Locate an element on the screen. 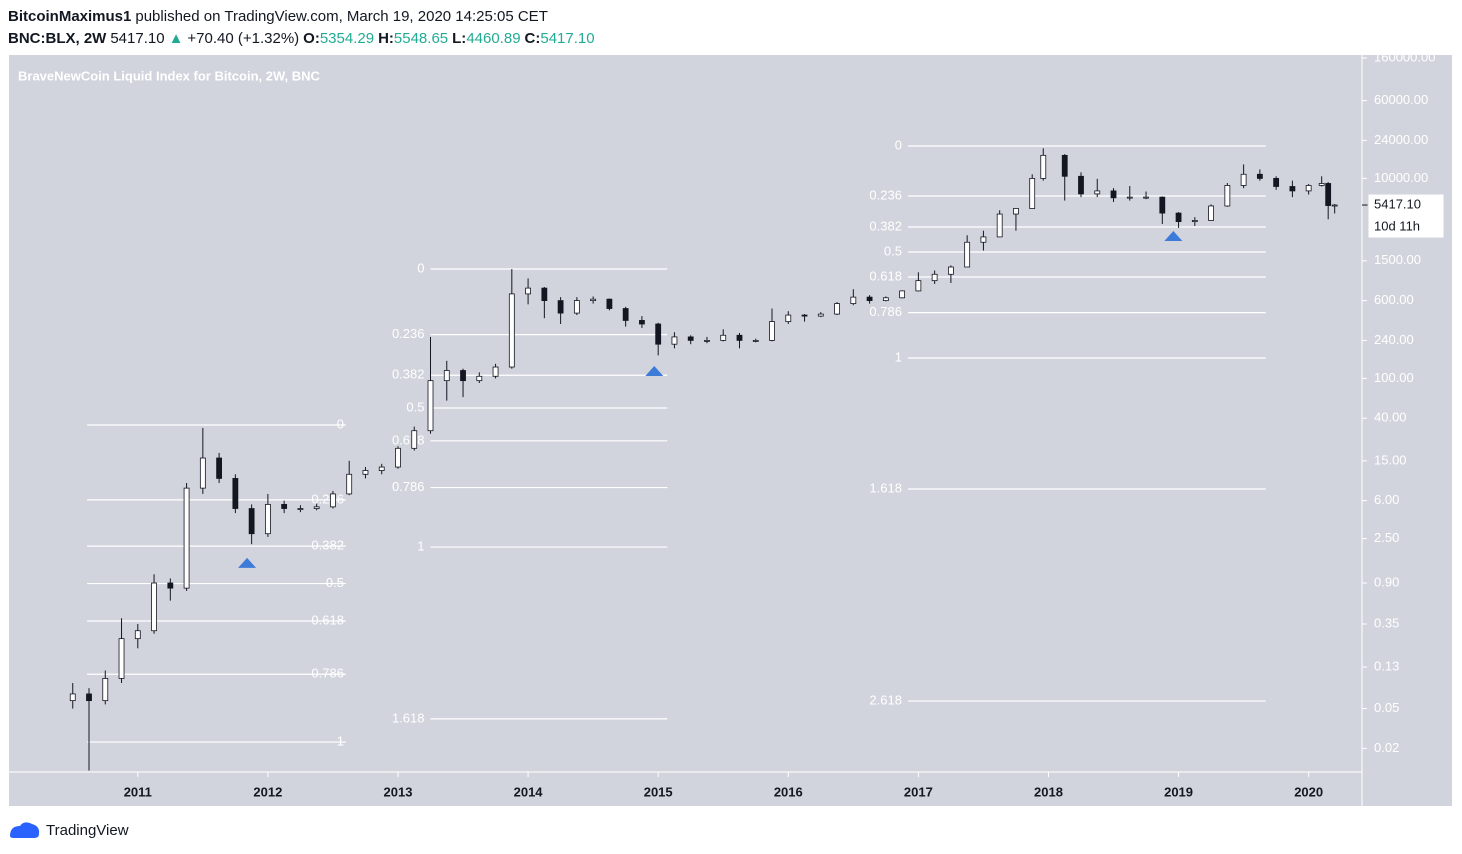 This screenshot has width=1462, height=854. y-tick-label: 0.35 is located at coordinates (1386, 622).